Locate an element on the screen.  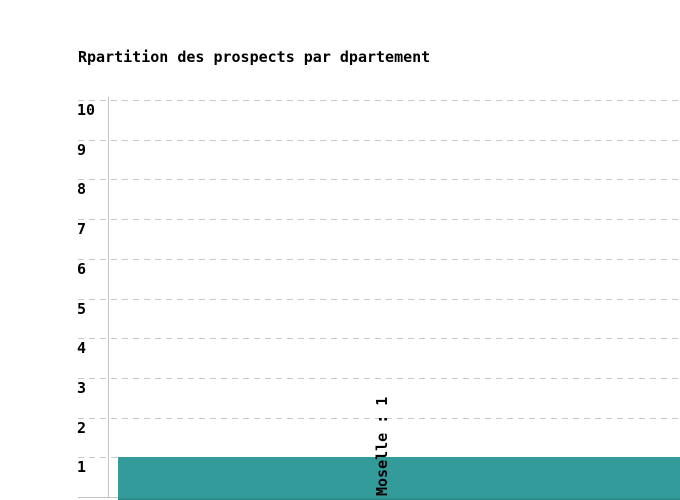
y-tick-label-7: 7 is located at coordinates (82, 229).